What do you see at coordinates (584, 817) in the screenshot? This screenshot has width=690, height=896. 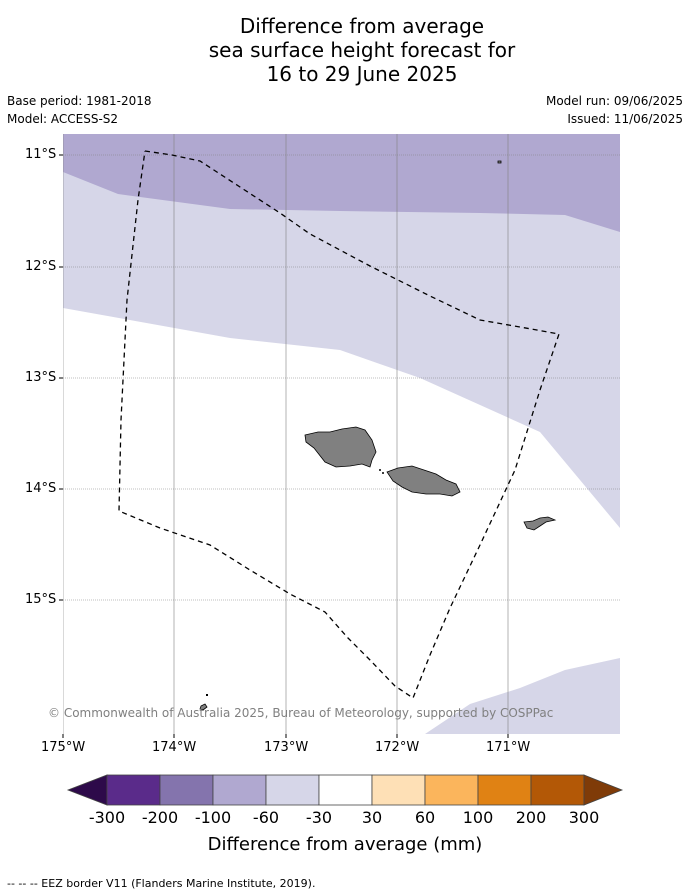 I see `cb-tick-300: 300` at bounding box center [584, 817].